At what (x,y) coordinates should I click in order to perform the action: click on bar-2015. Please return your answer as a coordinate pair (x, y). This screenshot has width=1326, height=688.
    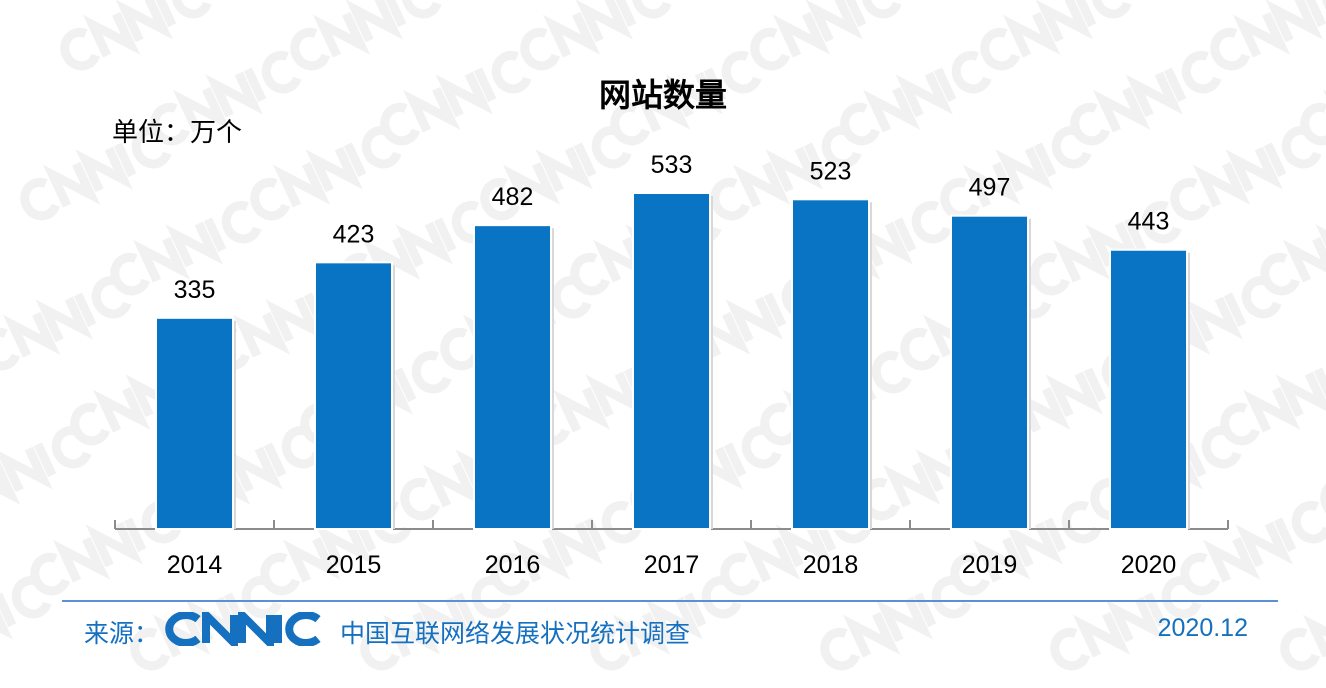
    Looking at the image, I should click on (353, 395).